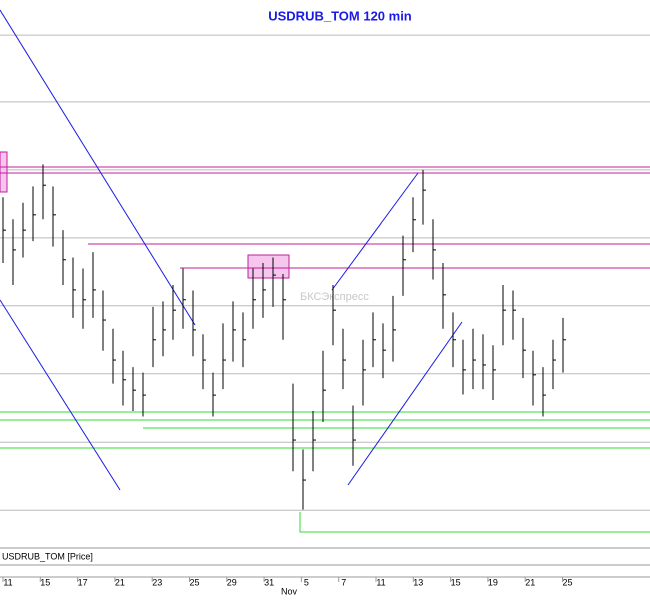  What do you see at coordinates (334, 297) in the screenshot?
I see `watermark: БКСЭкспресс` at bounding box center [334, 297].